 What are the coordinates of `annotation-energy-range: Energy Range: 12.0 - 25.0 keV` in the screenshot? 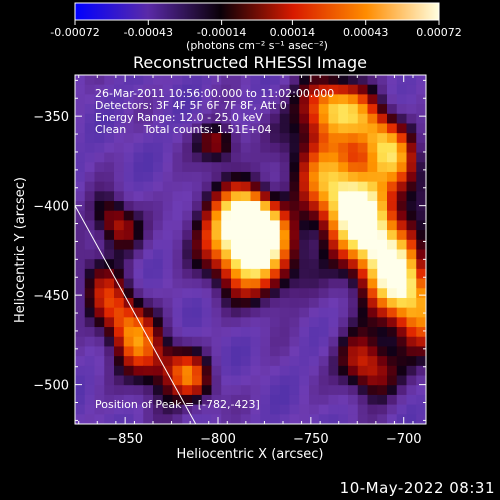 It's located at (179, 117).